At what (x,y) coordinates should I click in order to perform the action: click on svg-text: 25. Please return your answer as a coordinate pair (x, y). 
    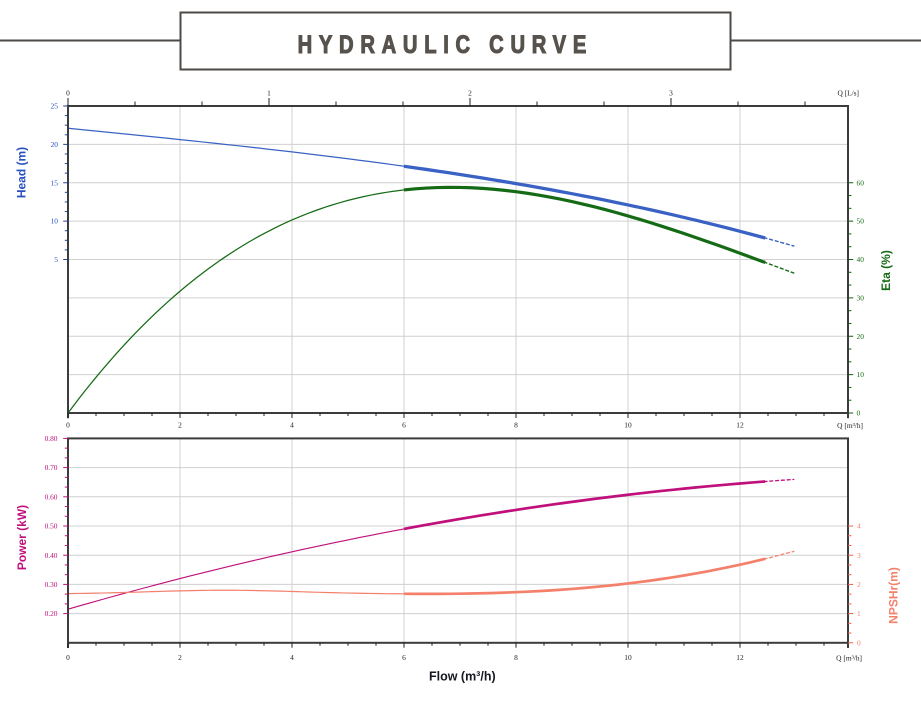
    Looking at the image, I should click on (55, 106).